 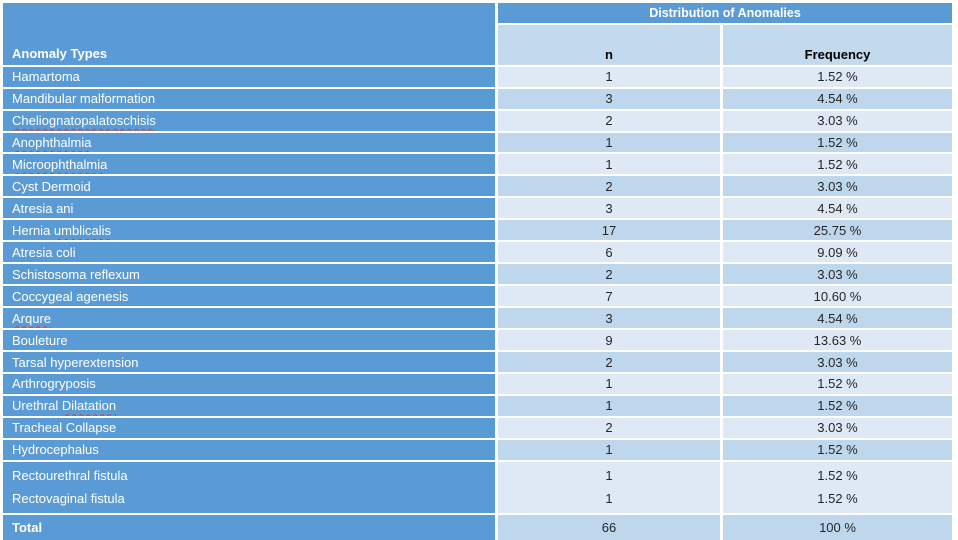 I want to click on total-n-cell: 66, so click(x=610, y=527).